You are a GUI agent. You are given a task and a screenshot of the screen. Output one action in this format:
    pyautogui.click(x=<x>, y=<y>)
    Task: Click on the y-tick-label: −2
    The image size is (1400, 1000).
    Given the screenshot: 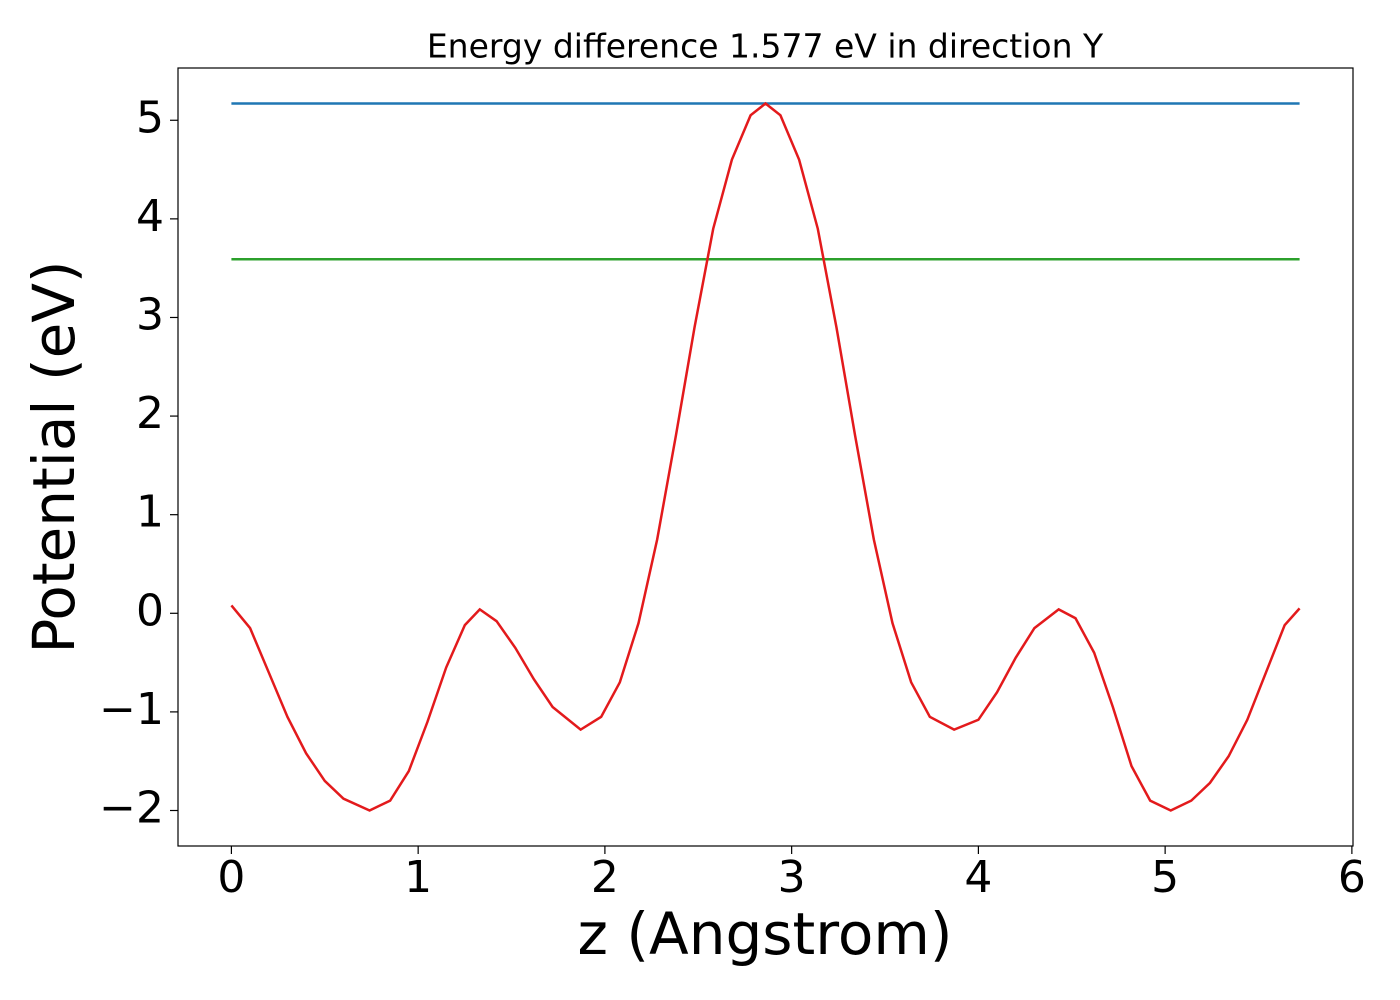 What is the action you would take?
    pyautogui.click(x=131, y=808)
    